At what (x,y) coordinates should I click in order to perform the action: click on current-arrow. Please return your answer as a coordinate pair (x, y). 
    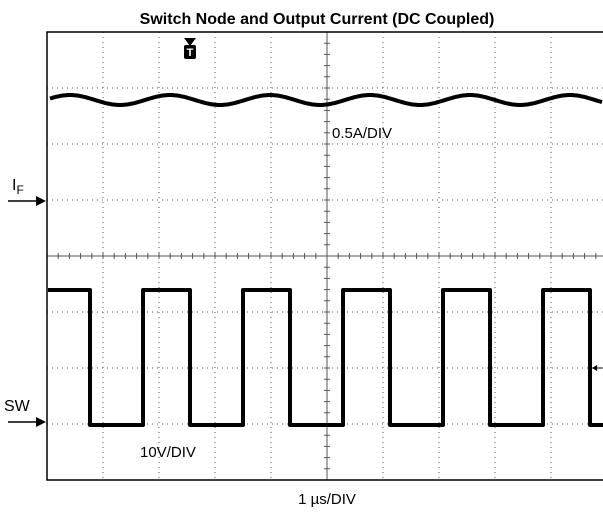
    Looking at the image, I should click on (27, 201).